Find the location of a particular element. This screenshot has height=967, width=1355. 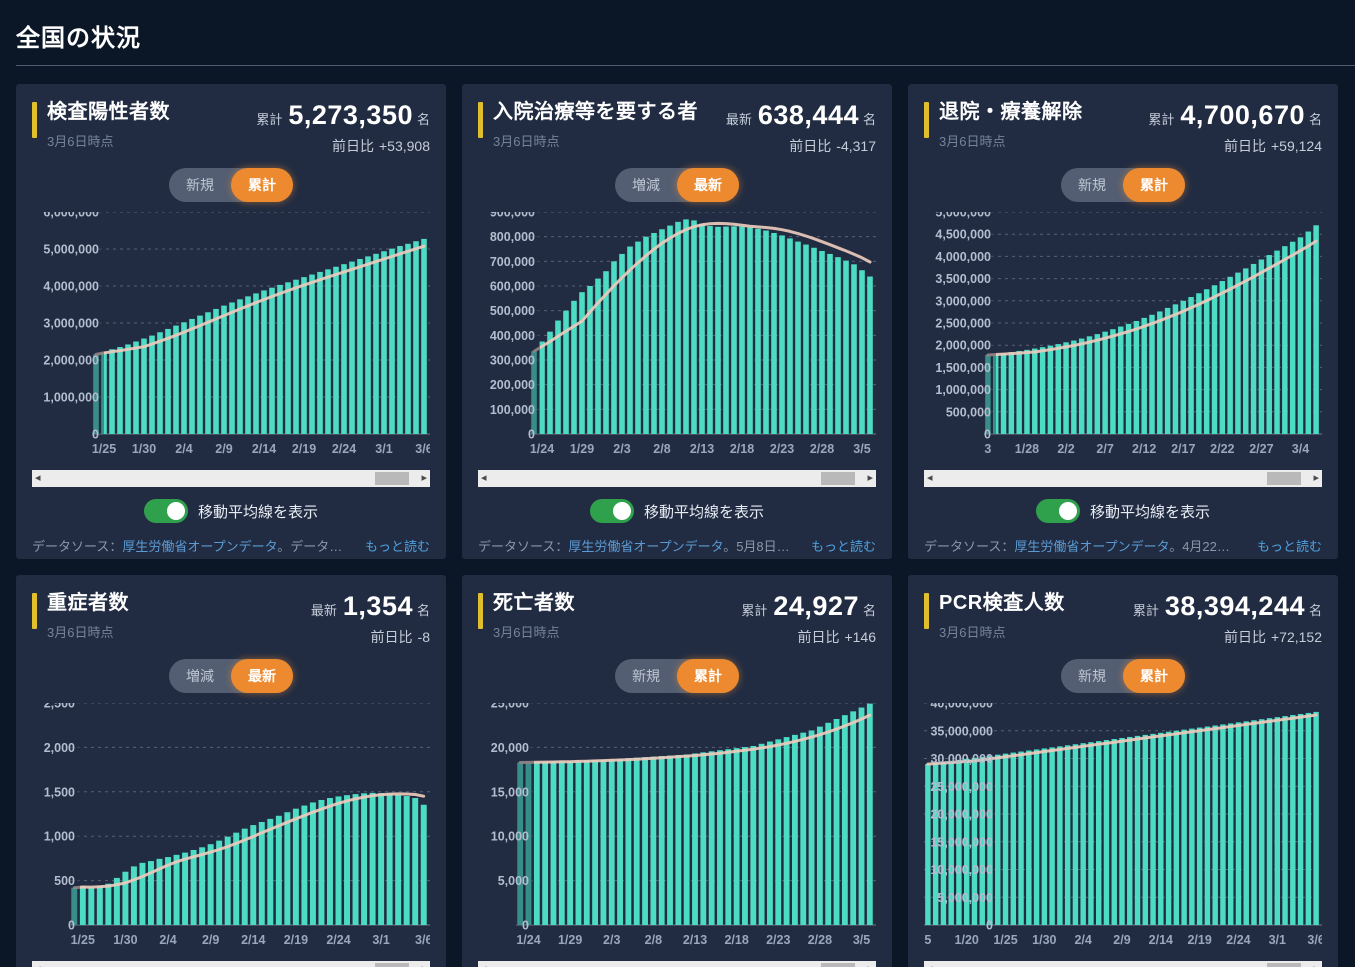

svg-text: 2/22 is located at coordinates (1222, 449).